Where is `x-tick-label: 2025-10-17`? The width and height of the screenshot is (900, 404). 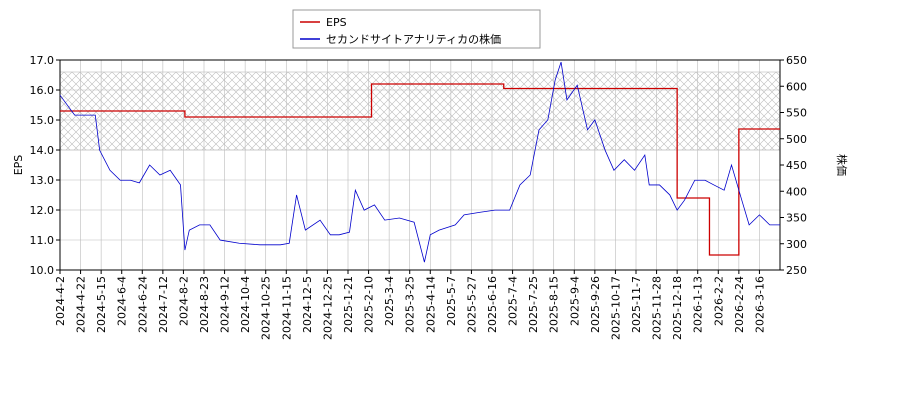
x-tick-label: 2025-10-17 is located at coordinates (615, 308).